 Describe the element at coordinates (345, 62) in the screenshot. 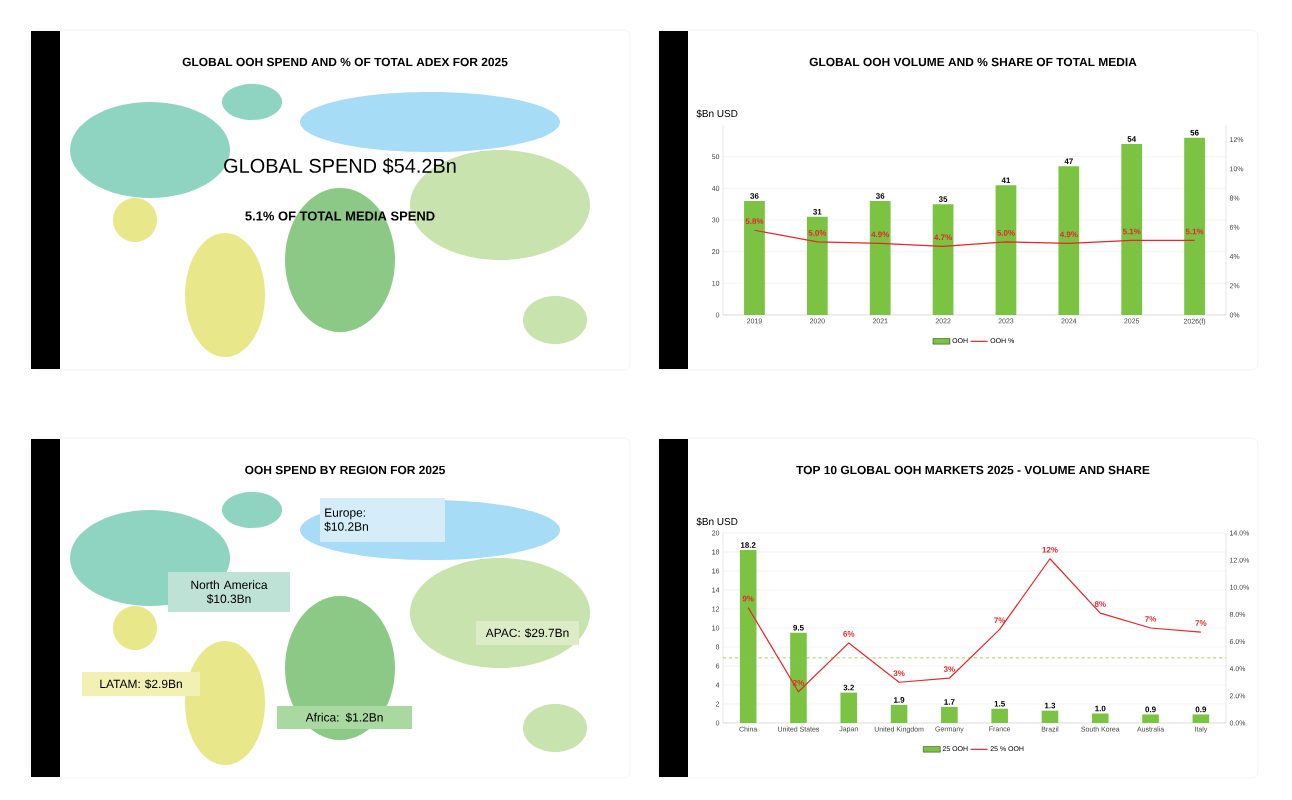

I see `text: GLOBAL OOH SPEND AND % OF TOTAL ADEX FOR 2025` at that location.